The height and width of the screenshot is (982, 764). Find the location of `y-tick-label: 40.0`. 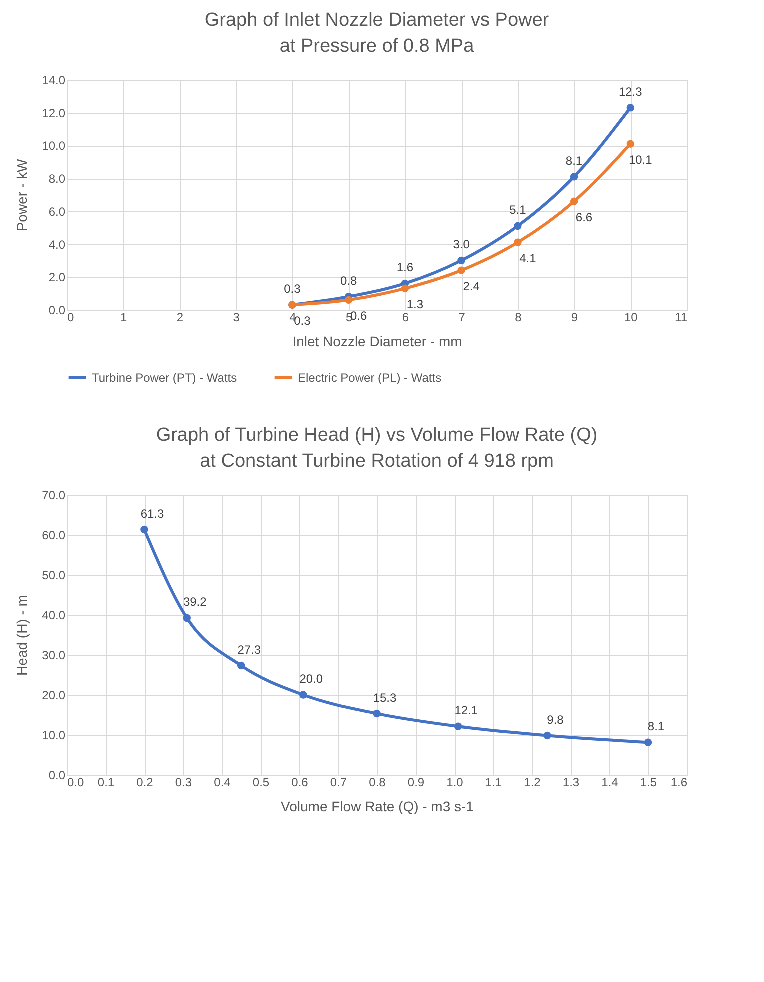

y-tick-label: 40.0 is located at coordinates (54, 615).